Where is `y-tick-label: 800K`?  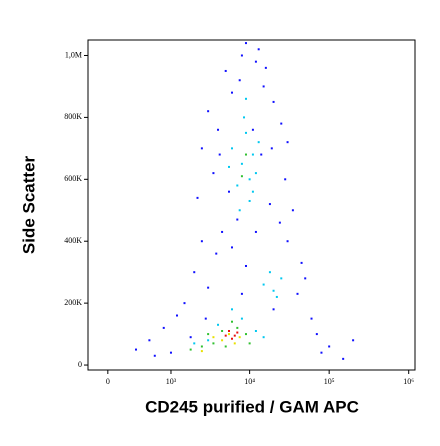
y-tick-label: 800K is located at coordinates (73, 116).